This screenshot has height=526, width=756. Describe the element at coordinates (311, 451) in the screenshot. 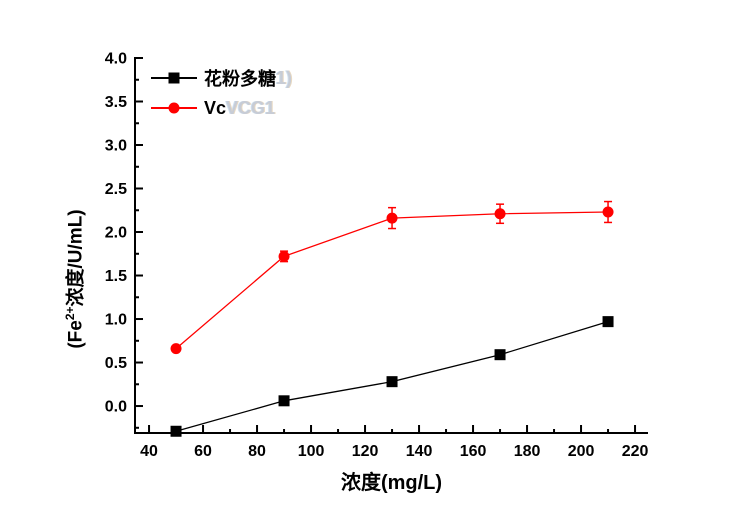

I see `x-tick-label: 100` at that location.